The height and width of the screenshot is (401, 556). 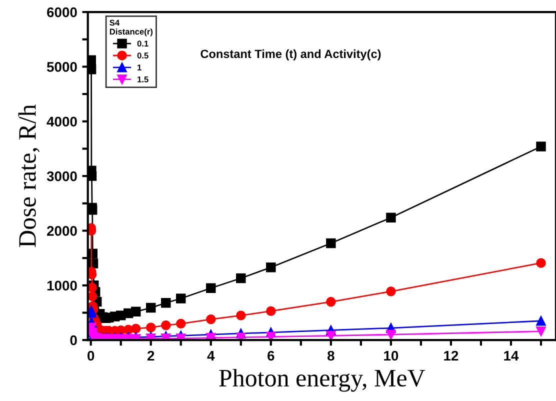 What do you see at coordinates (451, 355) in the screenshot?
I see `x-tick-label: 12` at bounding box center [451, 355].